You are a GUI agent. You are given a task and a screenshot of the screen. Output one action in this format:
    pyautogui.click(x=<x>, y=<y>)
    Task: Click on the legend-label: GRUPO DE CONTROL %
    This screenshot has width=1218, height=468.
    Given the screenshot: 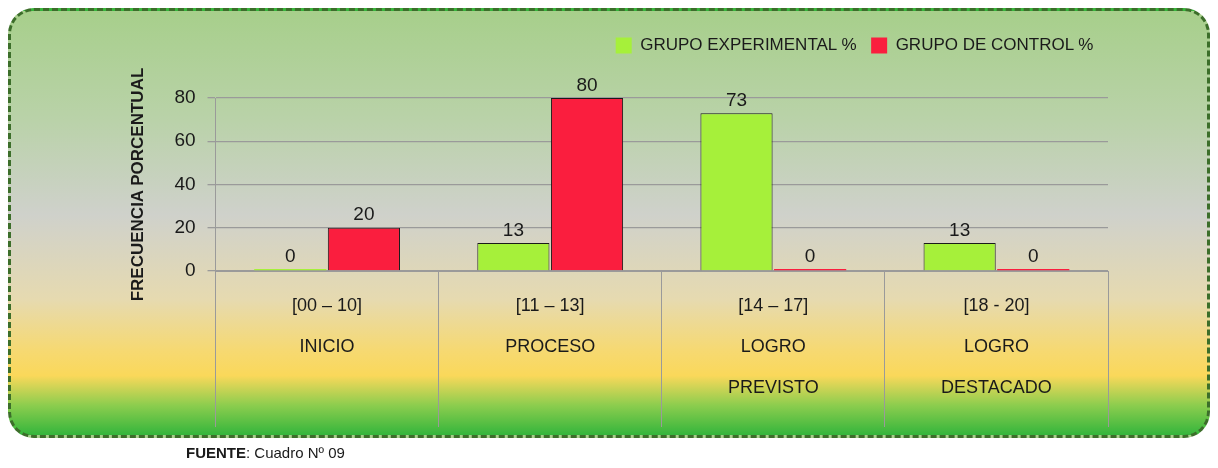 What is the action you would take?
    pyautogui.click(x=994, y=45)
    